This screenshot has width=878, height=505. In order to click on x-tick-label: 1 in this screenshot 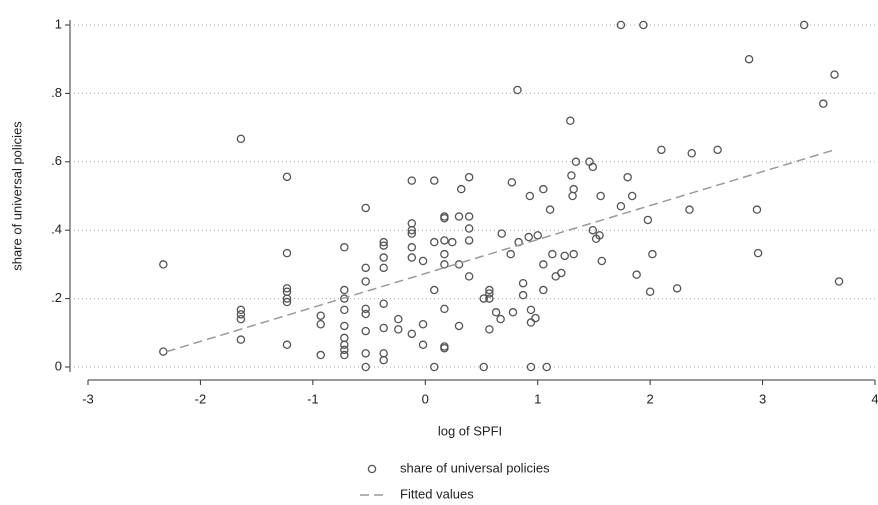, I will do `click(537, 398)`.